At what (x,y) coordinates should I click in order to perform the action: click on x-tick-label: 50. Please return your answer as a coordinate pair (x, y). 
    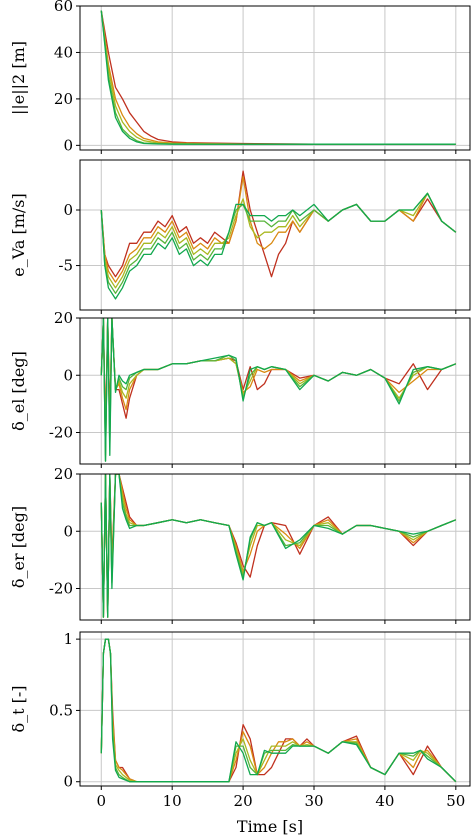
    Looking at the image, I should click on (455, 801).